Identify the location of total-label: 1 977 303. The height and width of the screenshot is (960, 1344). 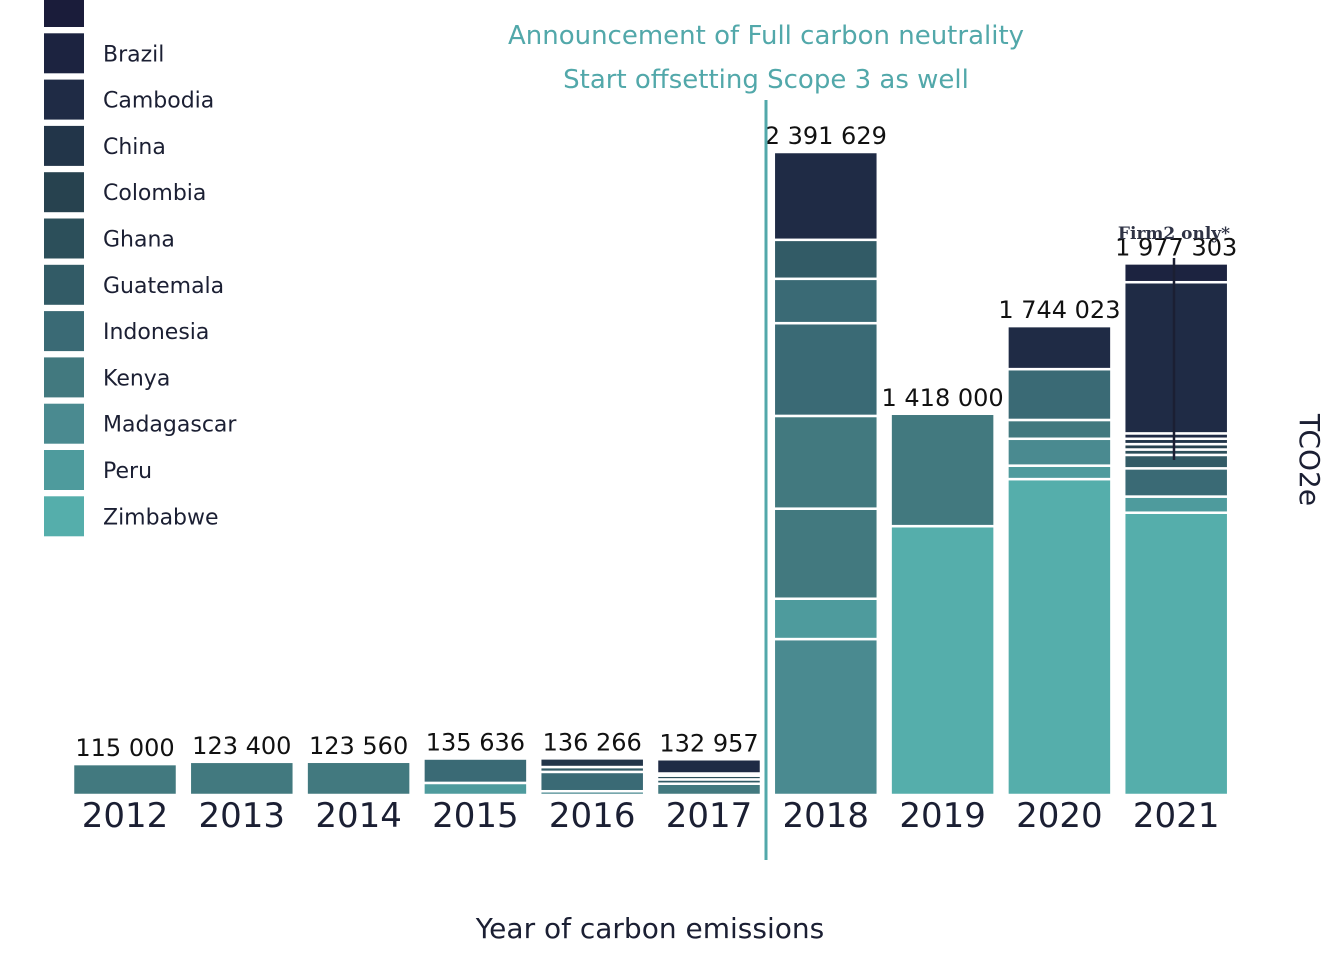
(1176, 247).